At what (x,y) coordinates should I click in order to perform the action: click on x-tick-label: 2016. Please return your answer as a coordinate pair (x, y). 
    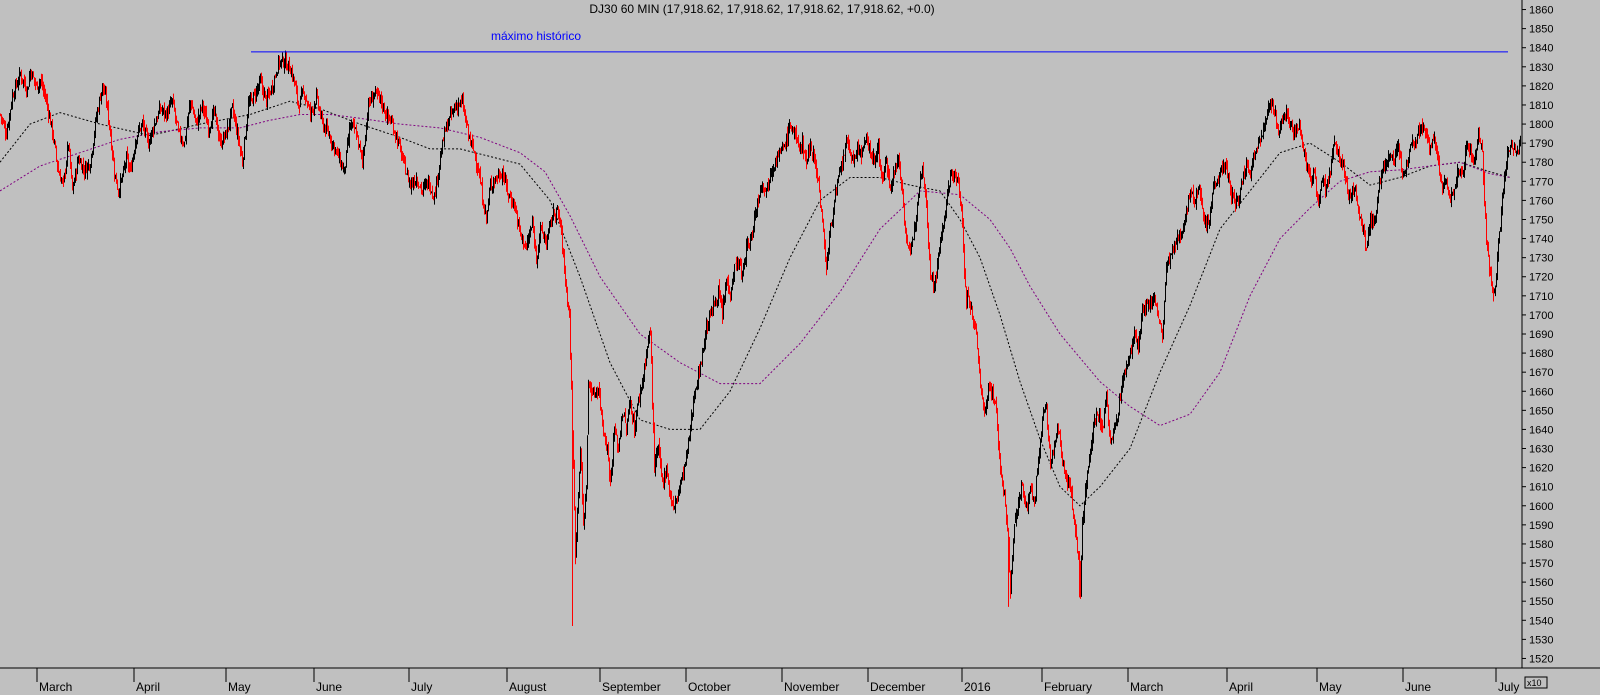
    Looking at the image, I should click on (977, 687).